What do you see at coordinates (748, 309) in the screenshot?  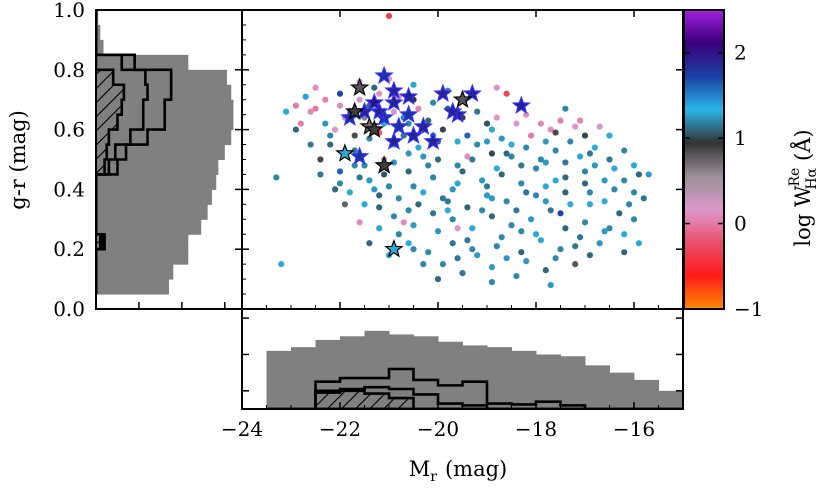 I see `colorbar-tick-label: −1` at bounding box center [748, 309].